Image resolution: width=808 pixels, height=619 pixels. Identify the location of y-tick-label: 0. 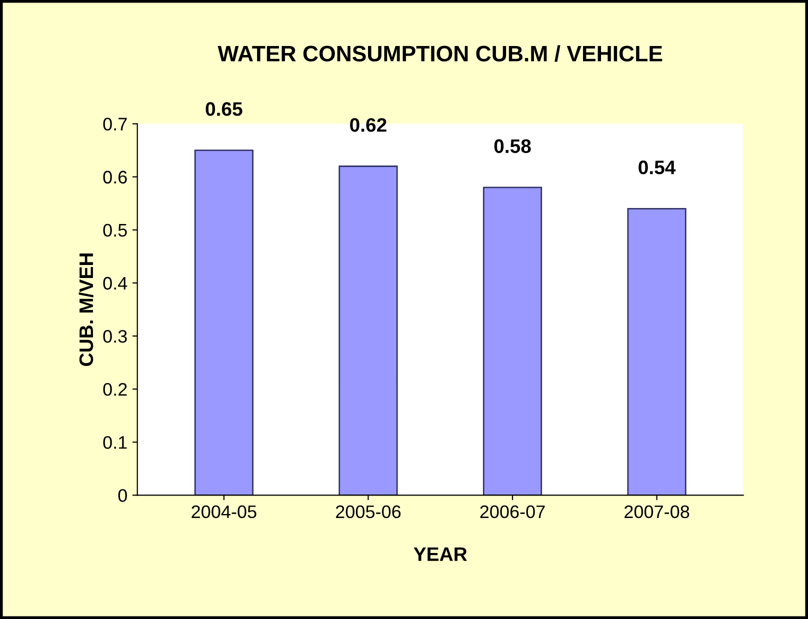
(122, 495).